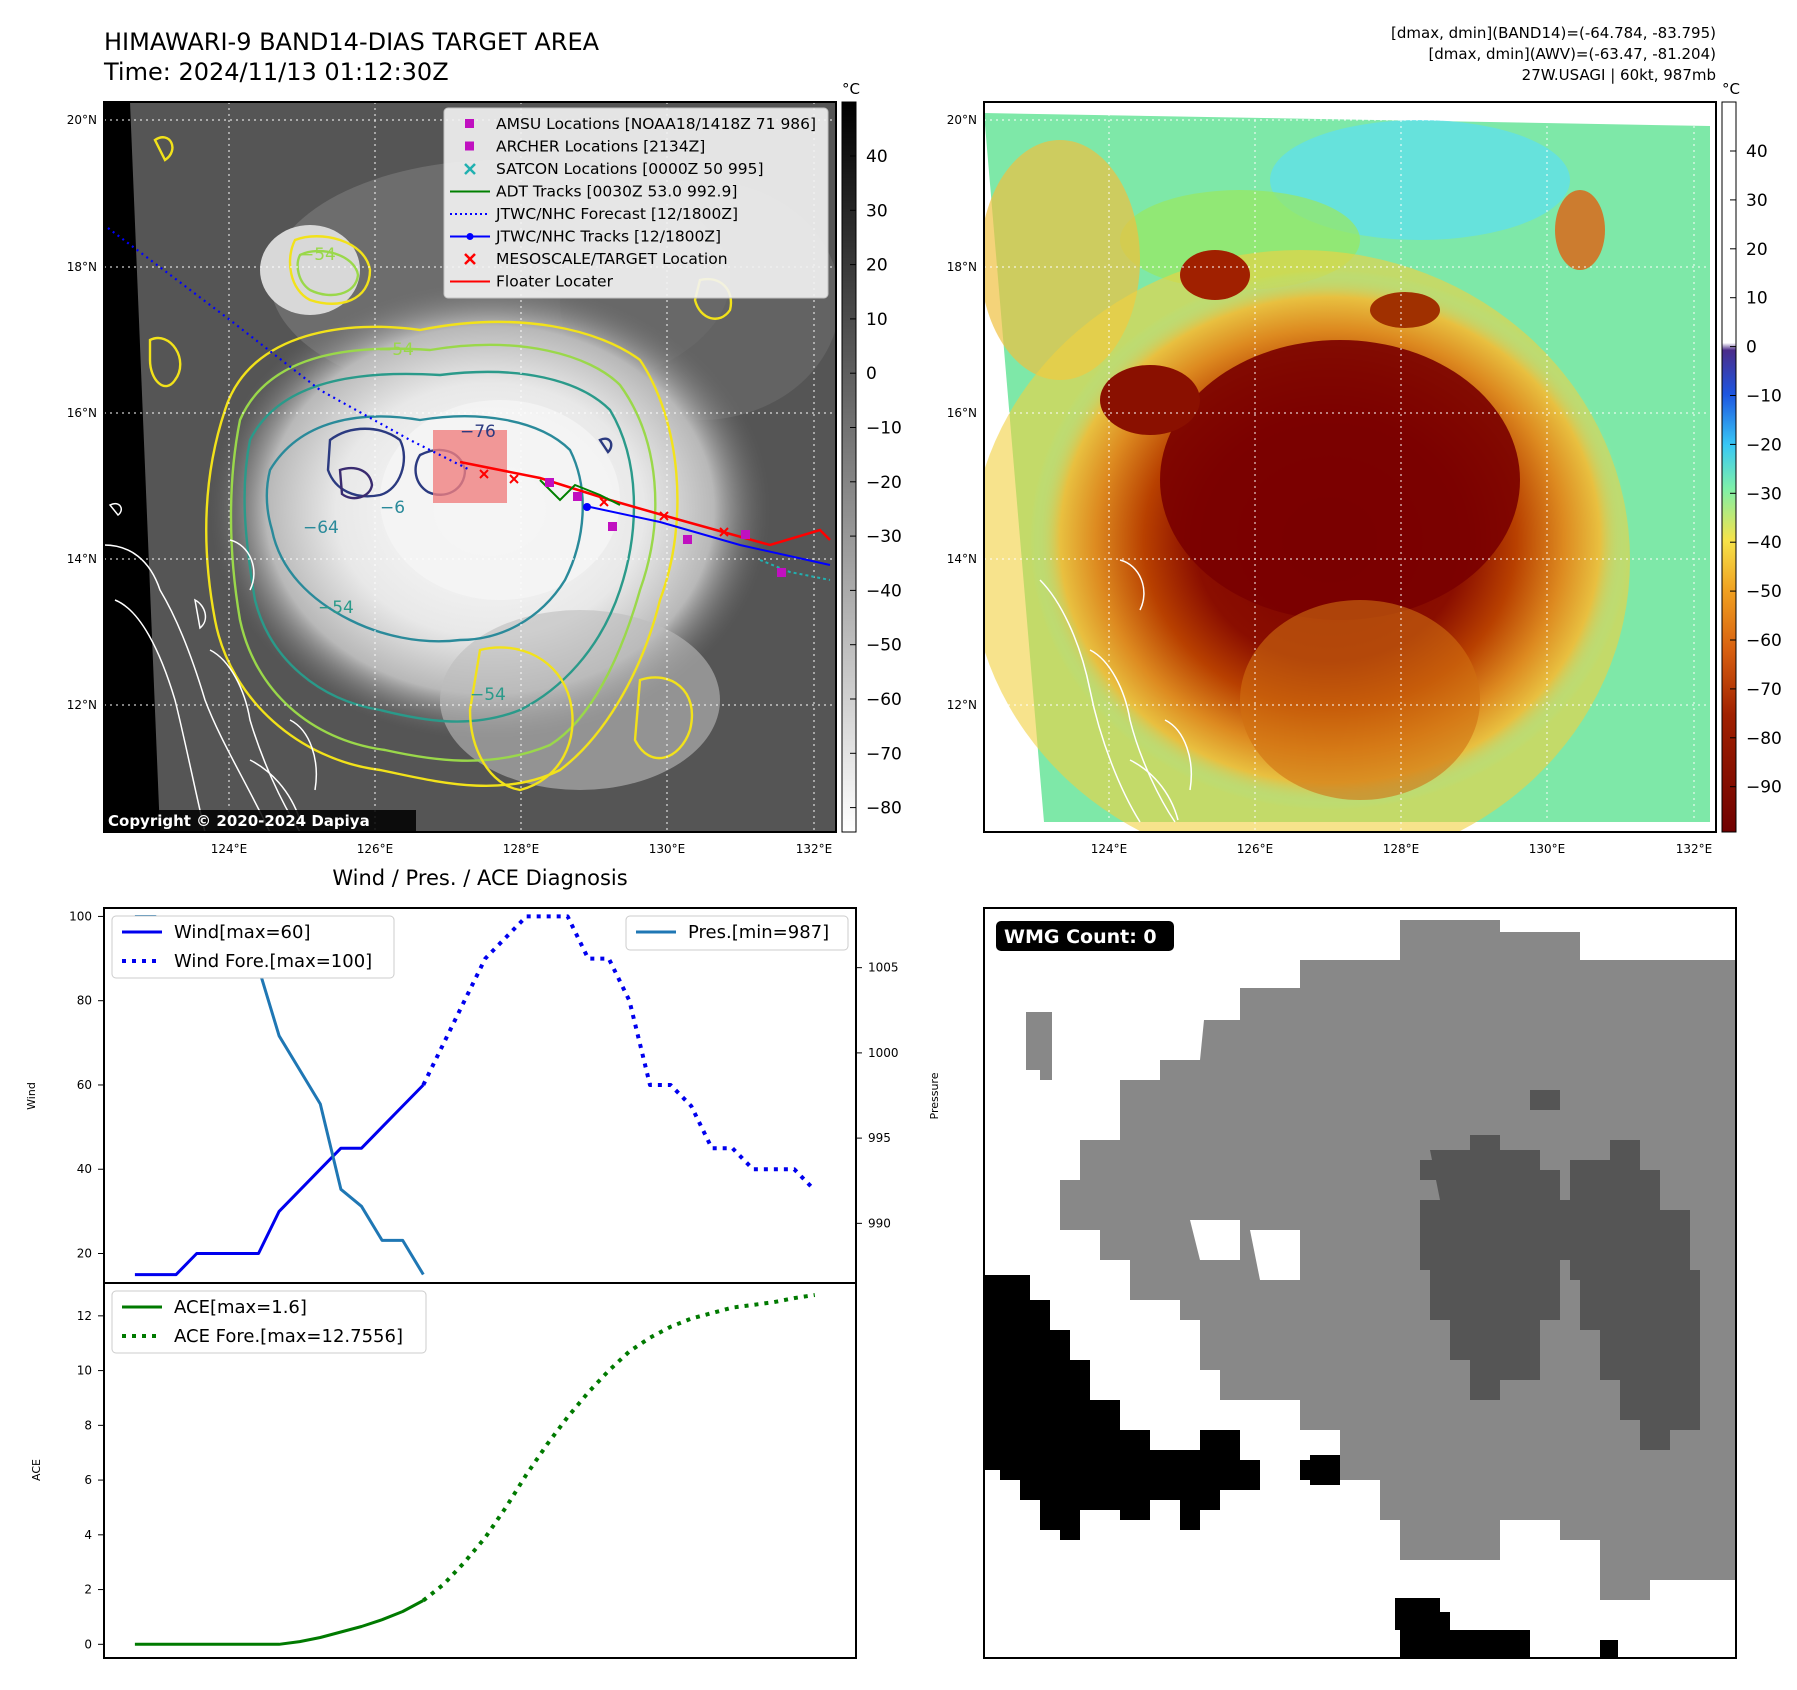 Image resolution: width=1797 pixels, height=1690 pixels. Describe the element at coordinates (239, 821) in the screenshot. I see `copyright-text: Copyright © 2020-2024 Dapiya` at that location.